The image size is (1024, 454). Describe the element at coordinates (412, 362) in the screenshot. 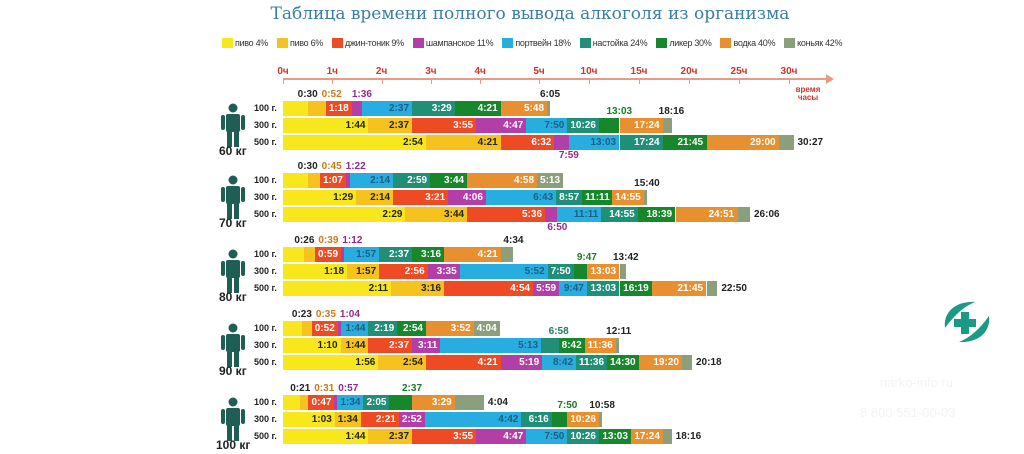

I see `segment-time-label: 2:54` at that location.